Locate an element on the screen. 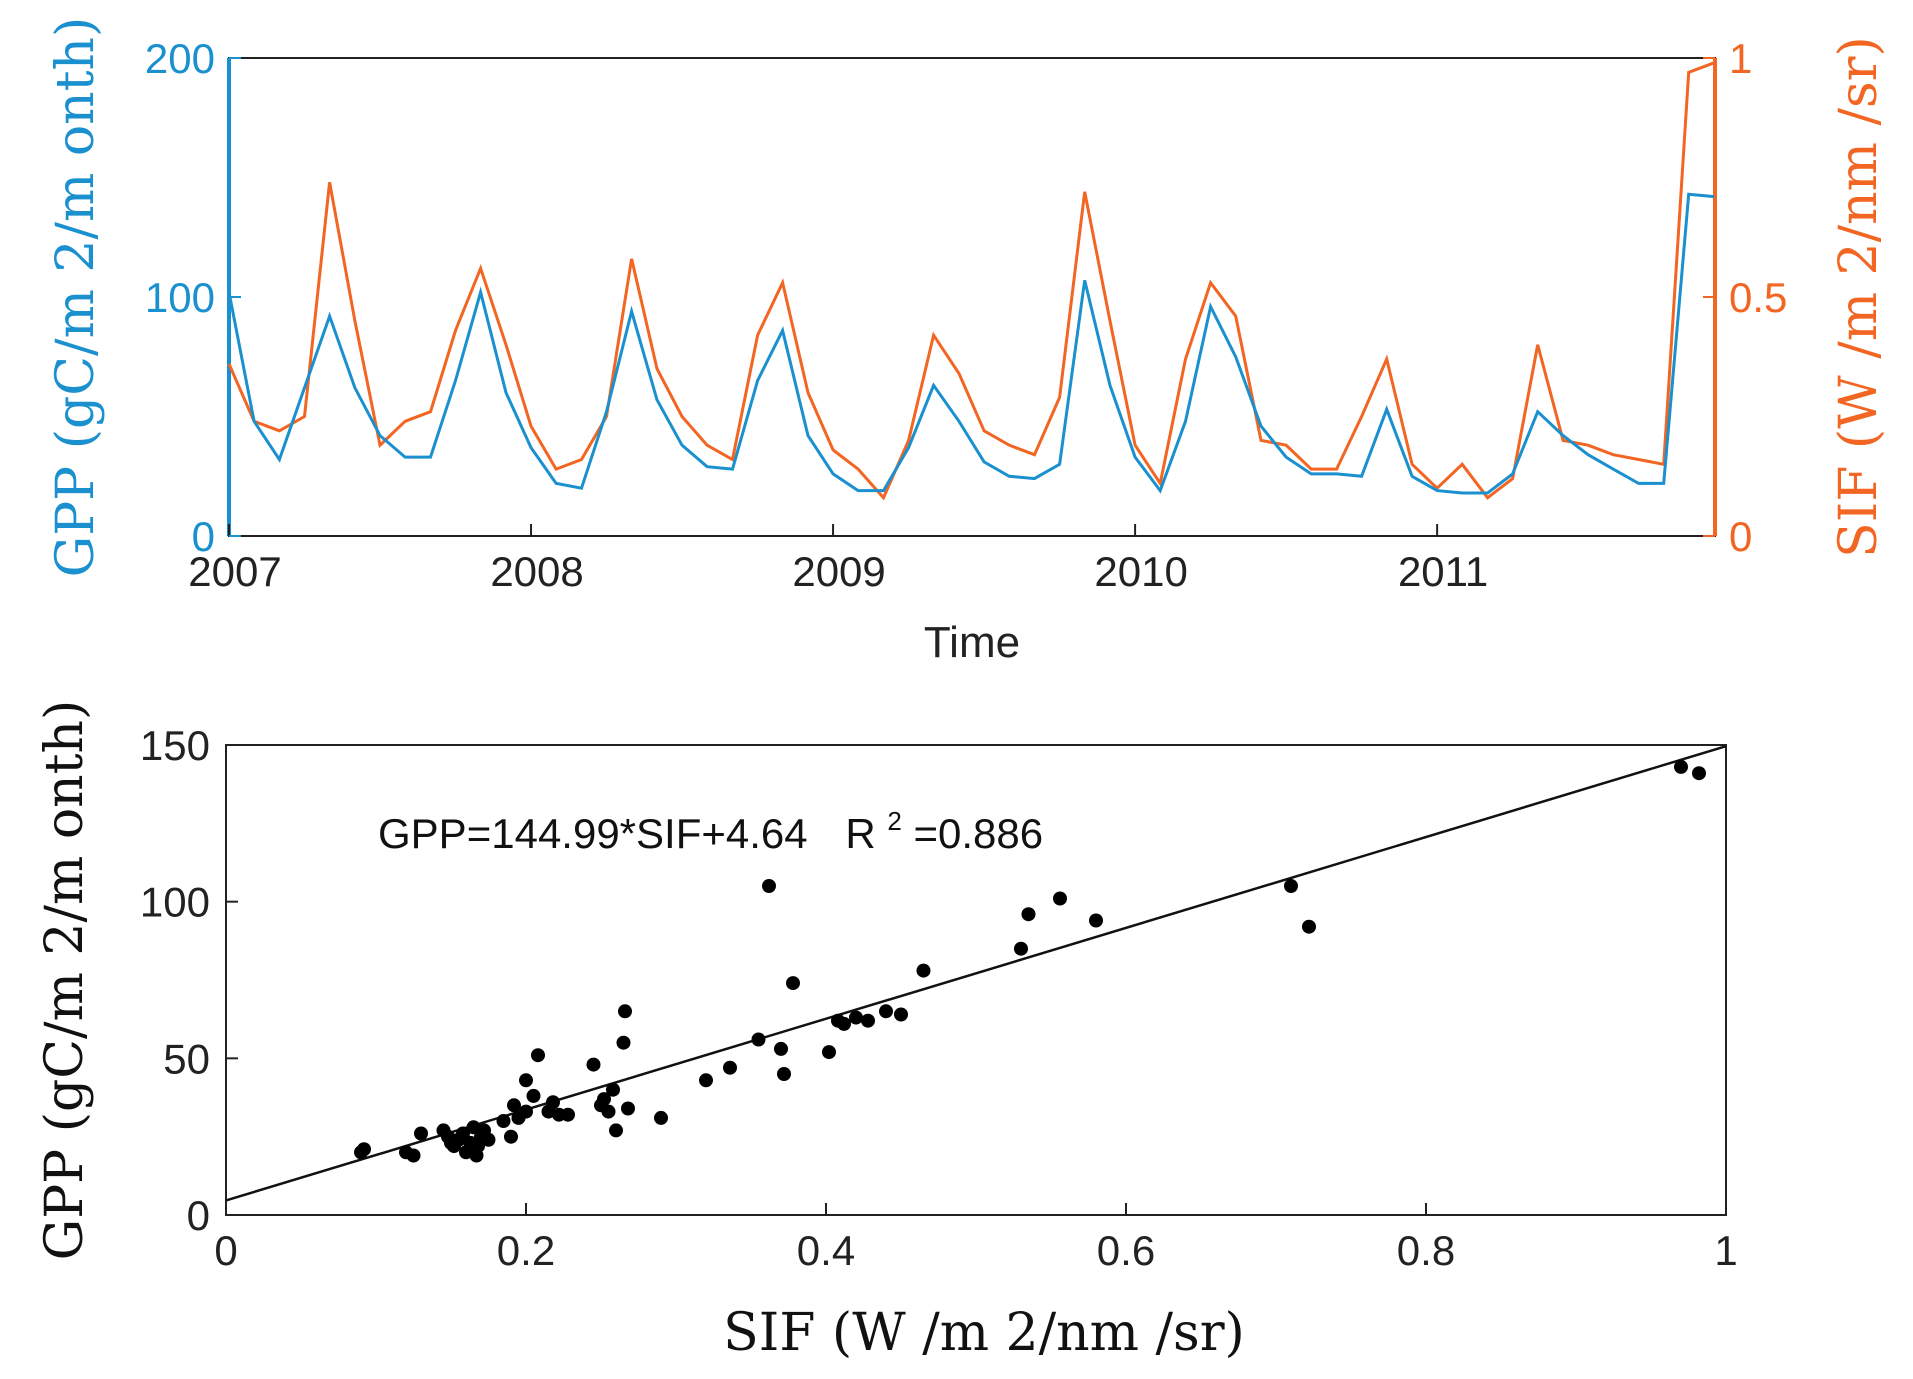 The width and height of the screenshot is (1913, 1379). regression-equation: GPP=144.99*SIF+4.64 is located at coordinates (593, 833).